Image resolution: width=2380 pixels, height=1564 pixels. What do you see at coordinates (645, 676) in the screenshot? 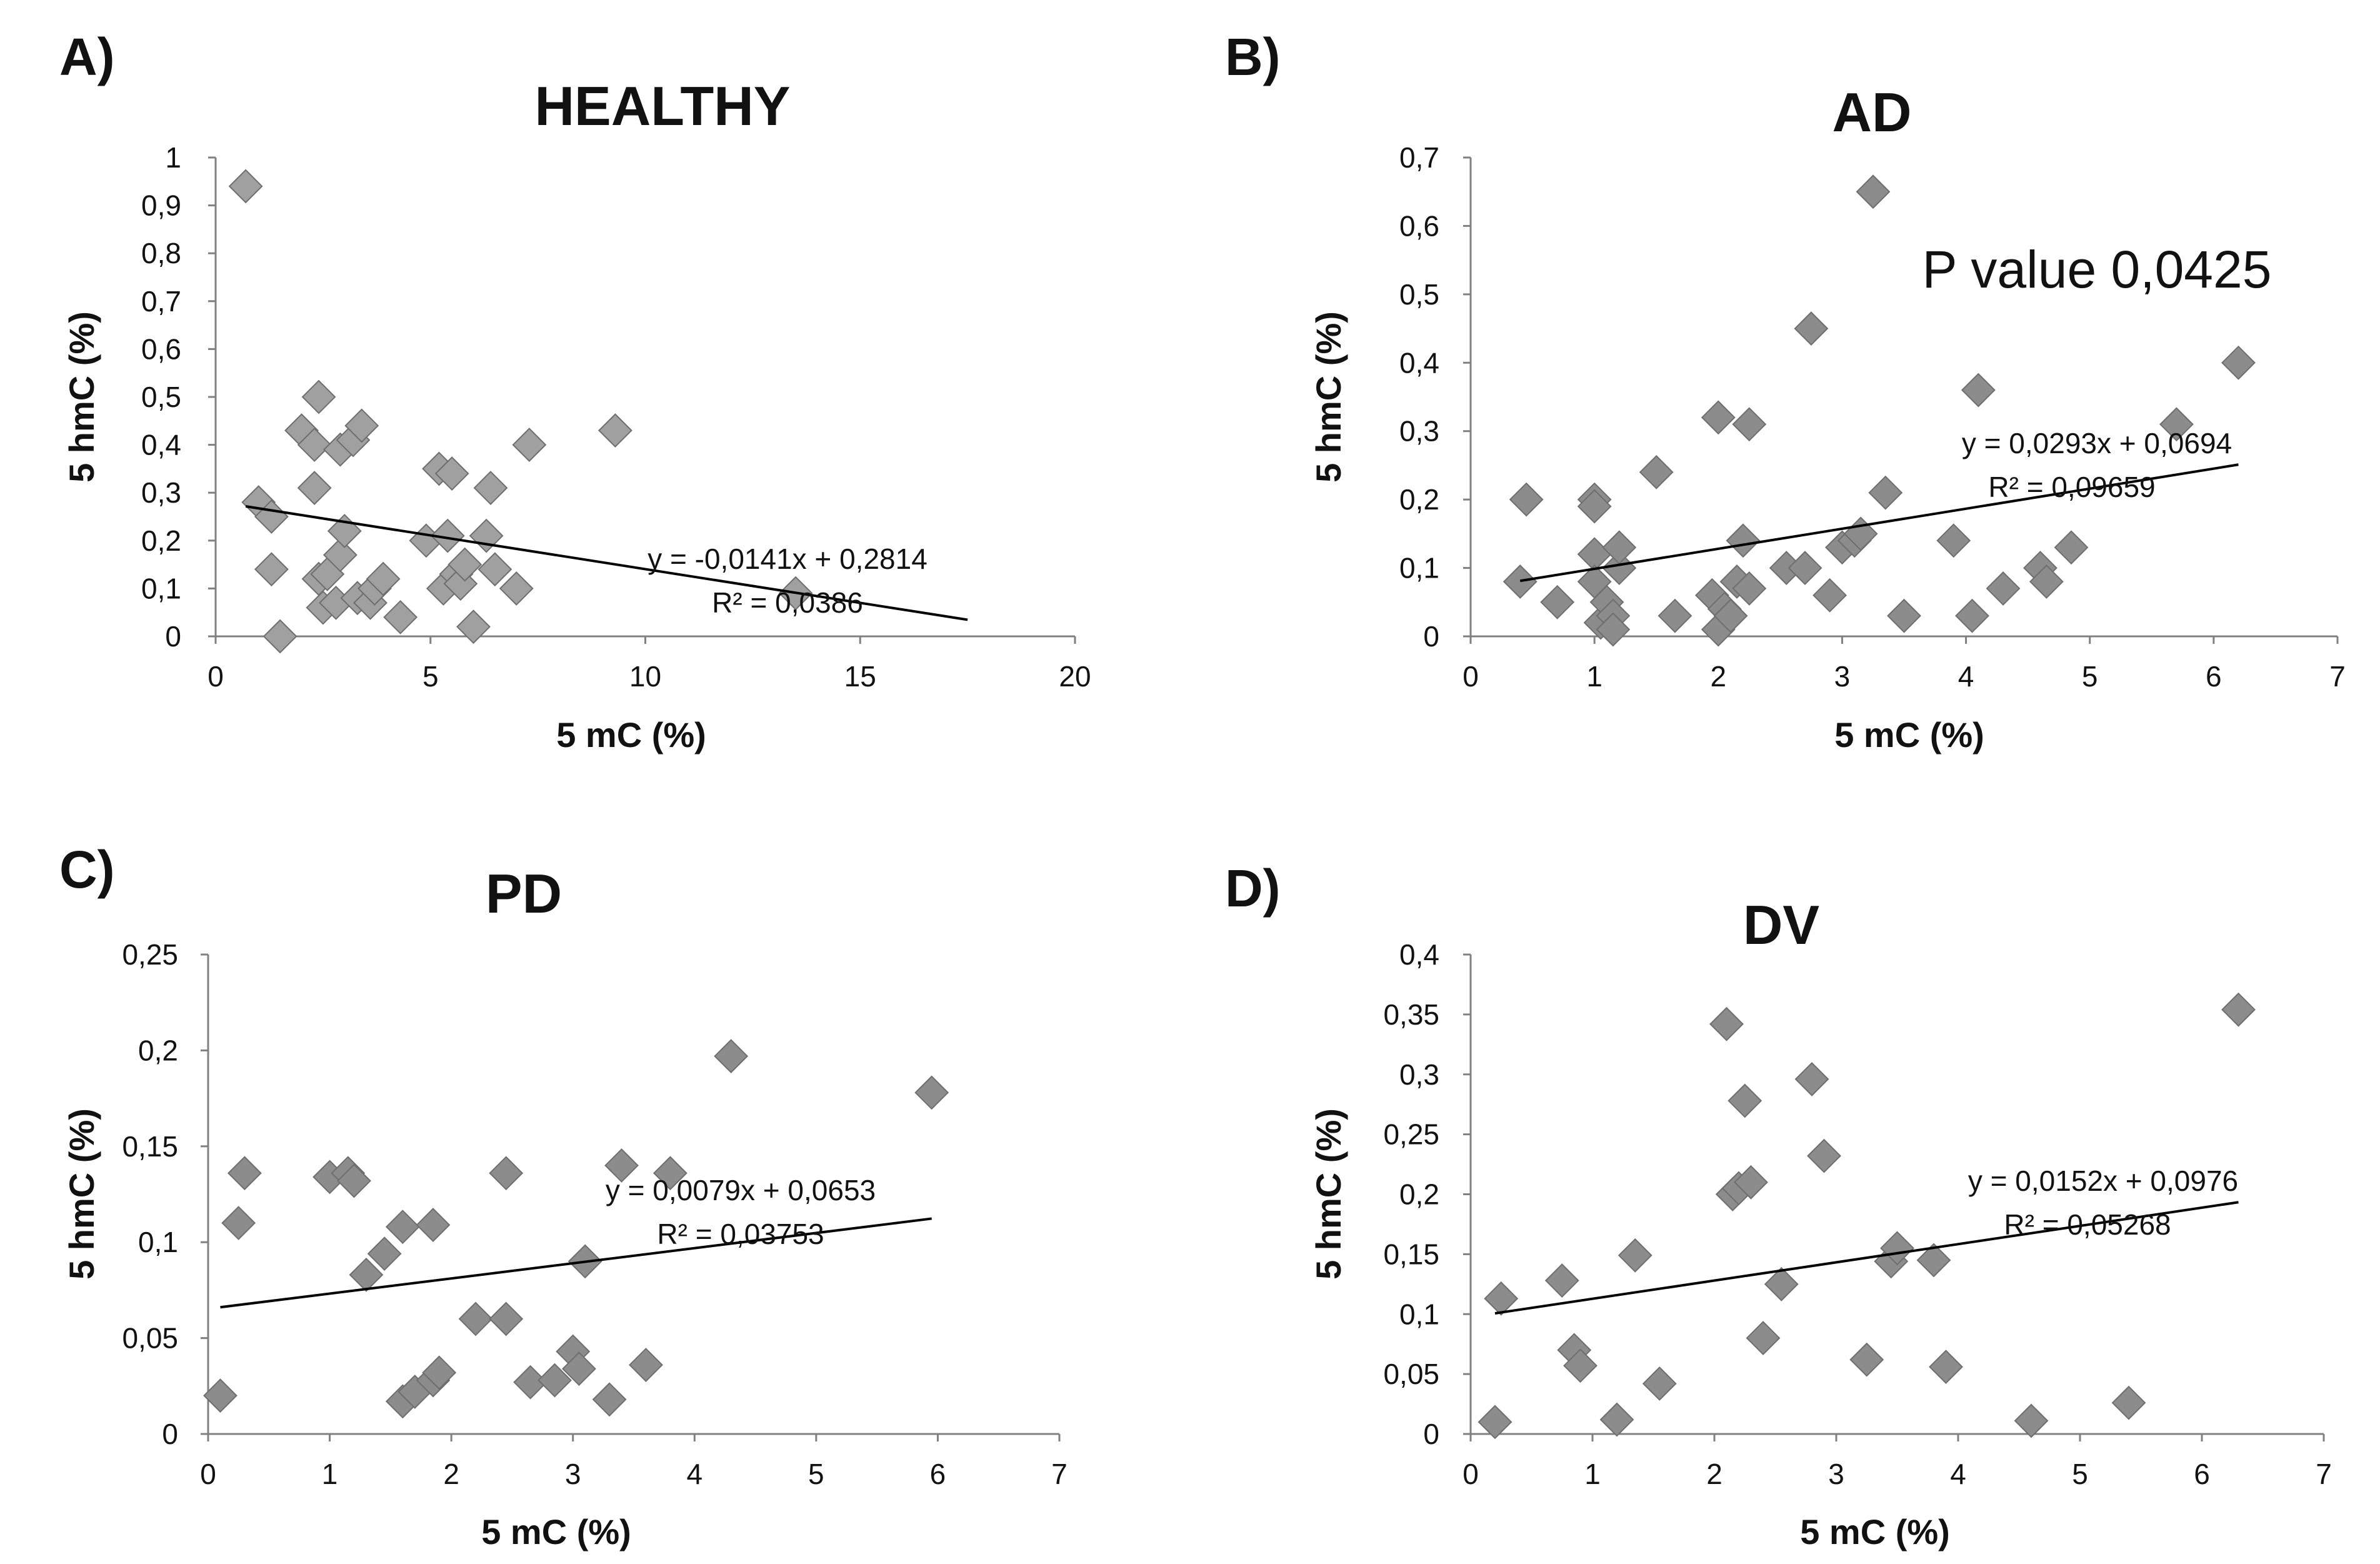
I see `x-tick-label: 10` at bounding box center [645, 676].